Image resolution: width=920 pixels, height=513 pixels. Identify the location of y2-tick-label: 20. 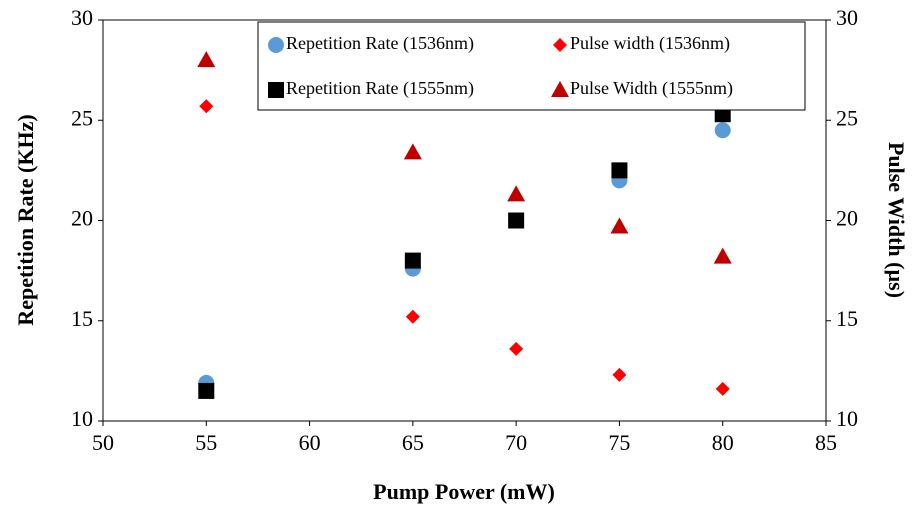
(847, 218).